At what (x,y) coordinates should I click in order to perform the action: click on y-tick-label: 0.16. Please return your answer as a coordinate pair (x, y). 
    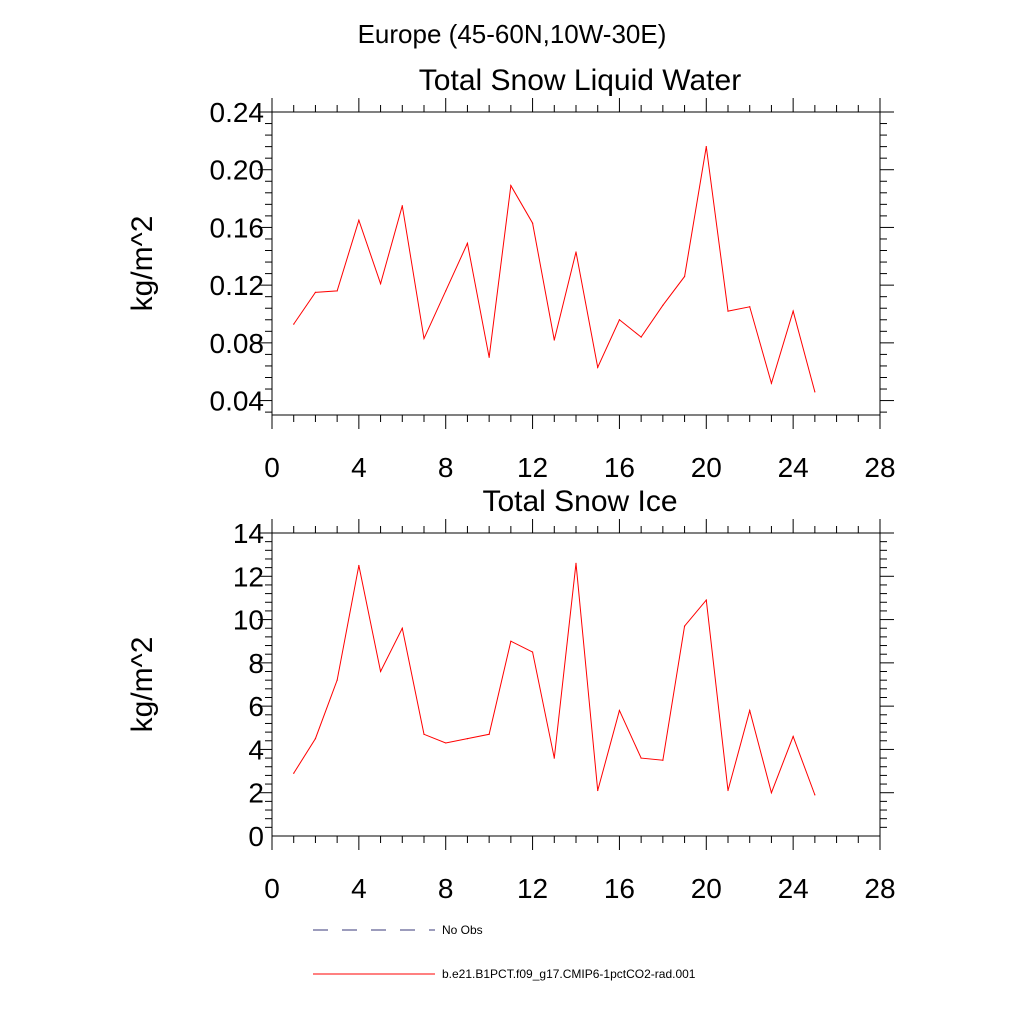
    Looking at the image, I should click on (237, 227).